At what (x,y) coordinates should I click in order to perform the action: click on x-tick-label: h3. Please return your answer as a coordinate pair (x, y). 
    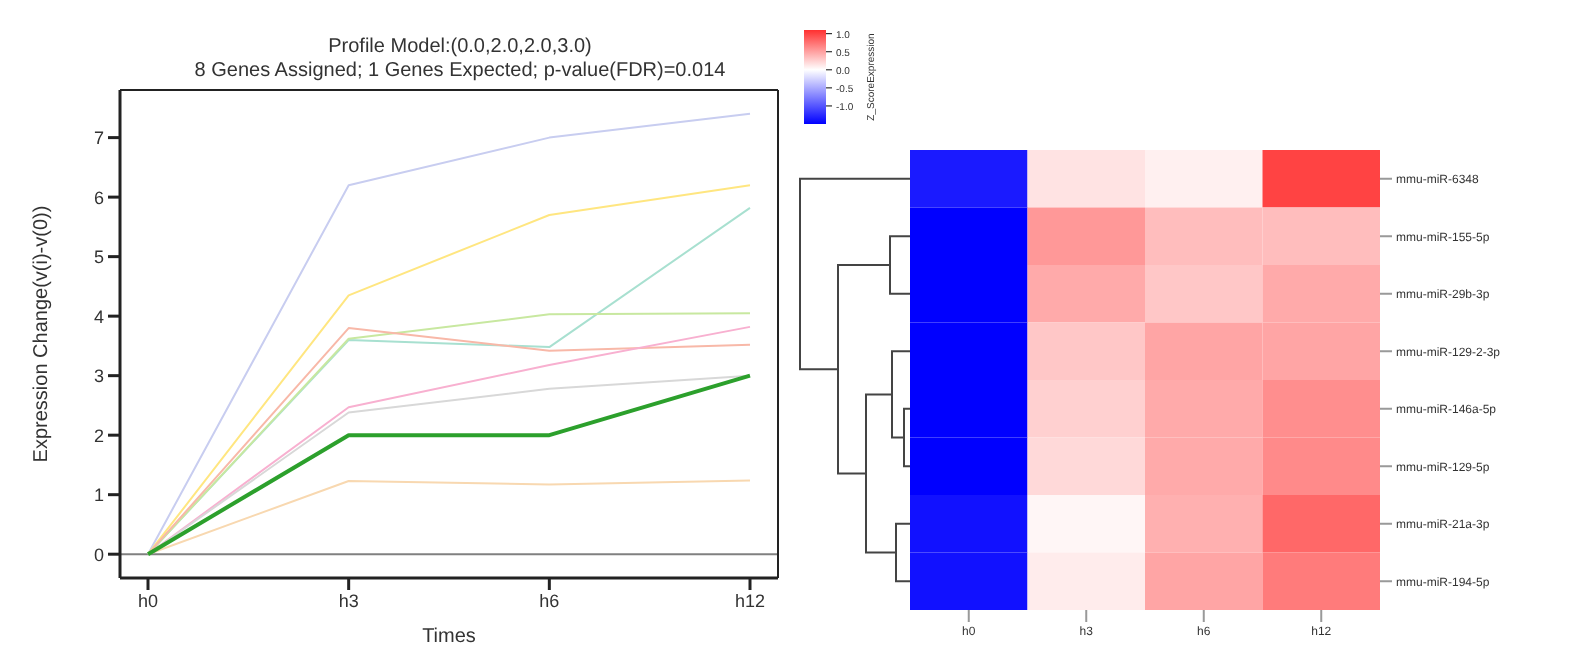
    Looking at the image, I should click on (348, 600).